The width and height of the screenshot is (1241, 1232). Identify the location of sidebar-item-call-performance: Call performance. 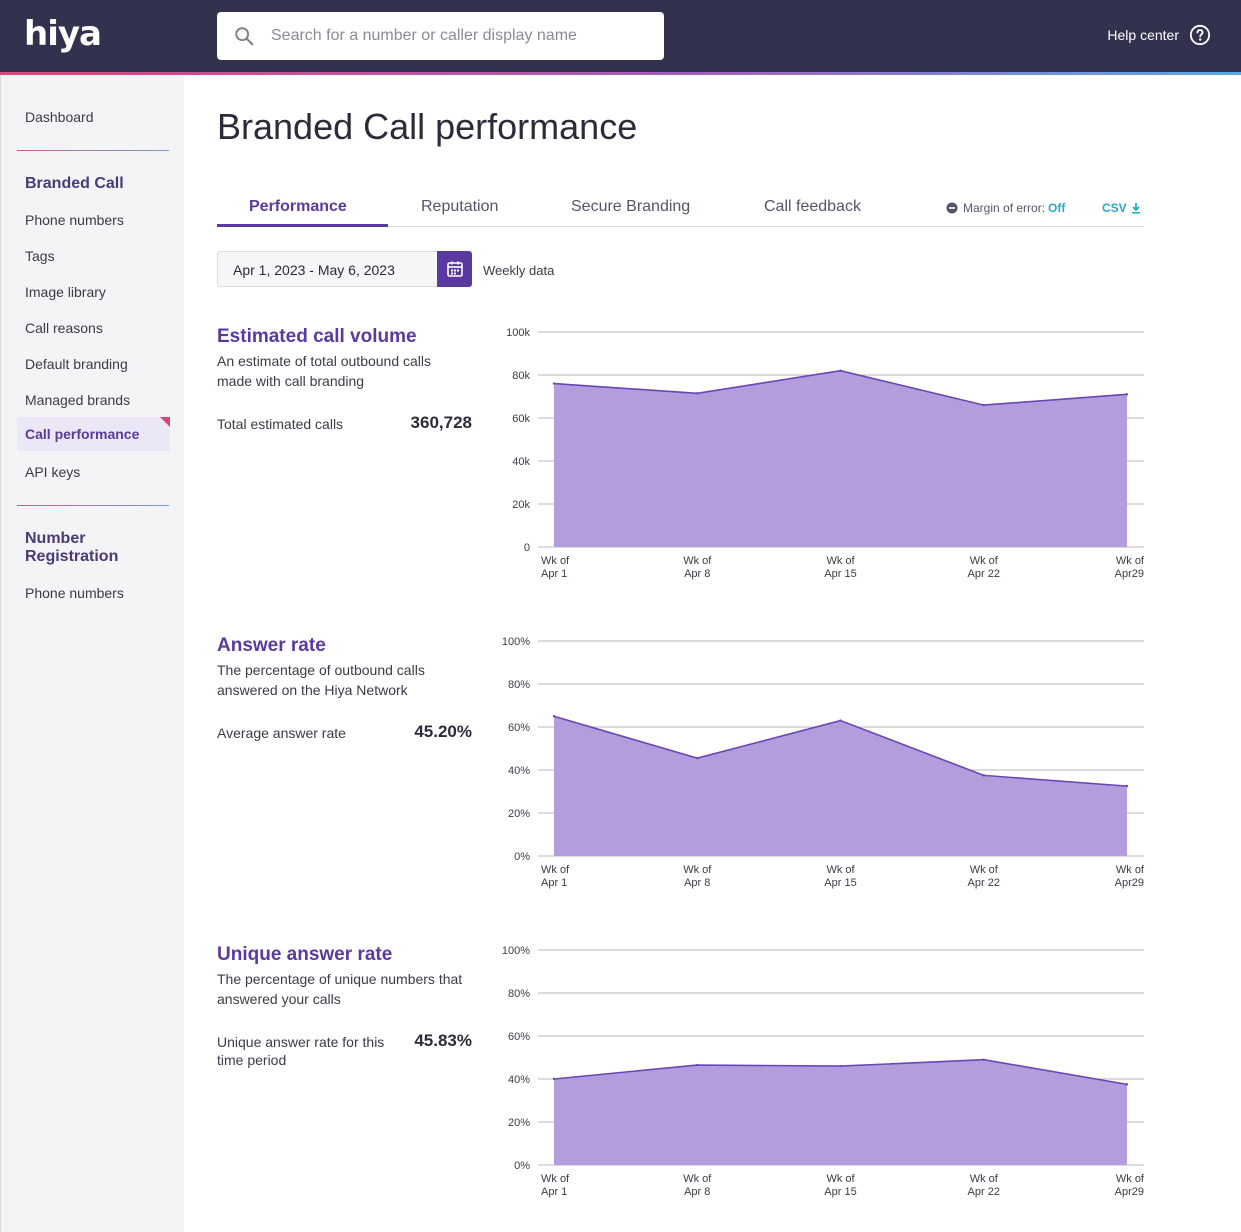
(93, 434).